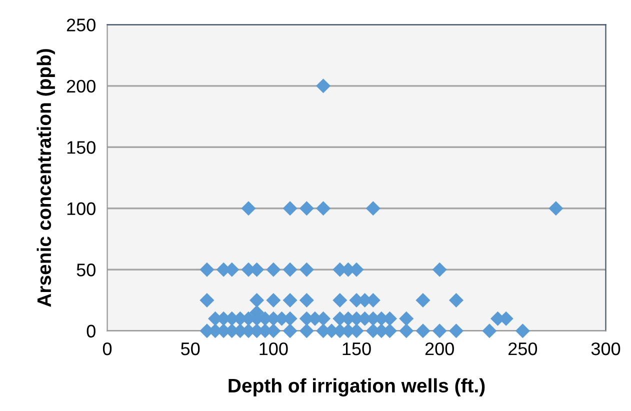 The image size is (631, 411). What do you see at coordinates (86, 270) in the screenshot?
I see `y-tick-label: 50` at bounding box center [86, 270].